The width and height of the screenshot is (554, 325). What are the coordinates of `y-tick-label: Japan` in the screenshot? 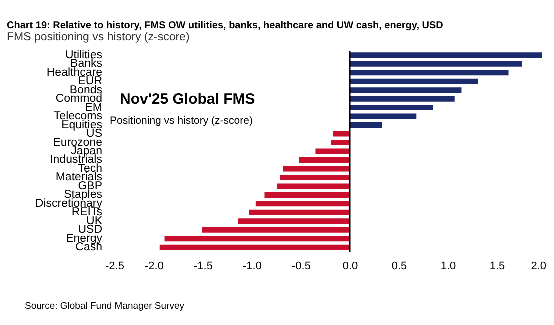 It's located at (86, 152).